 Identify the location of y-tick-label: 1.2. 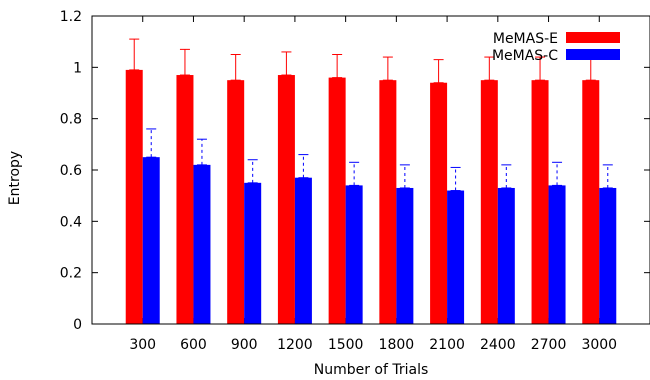
(71, 17).